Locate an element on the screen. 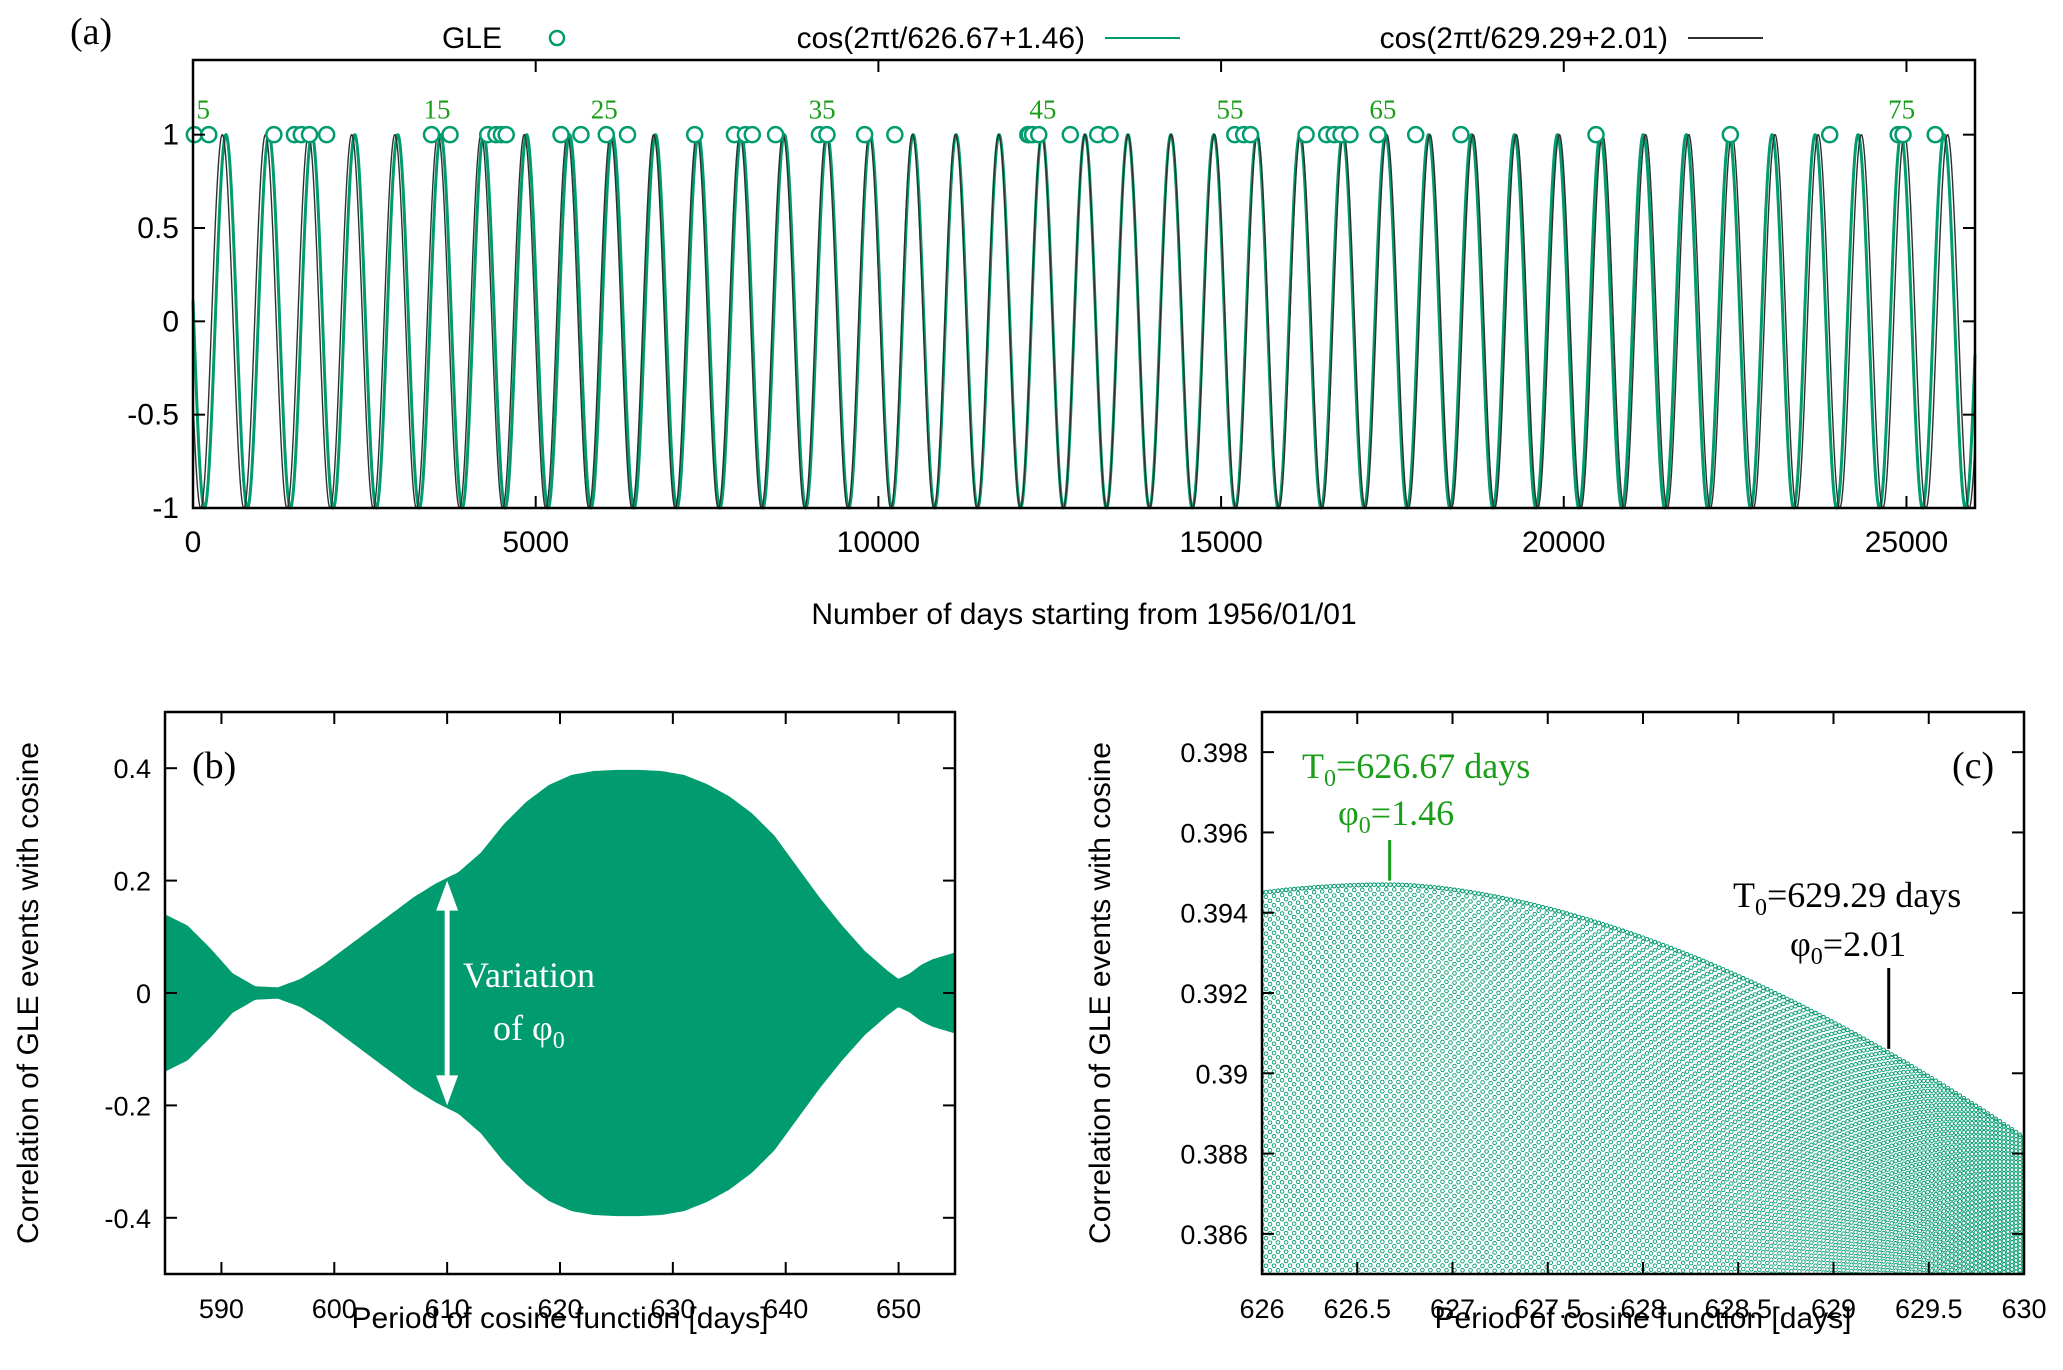  x-tick-label: 590 is located at coordinates (221, 1309).